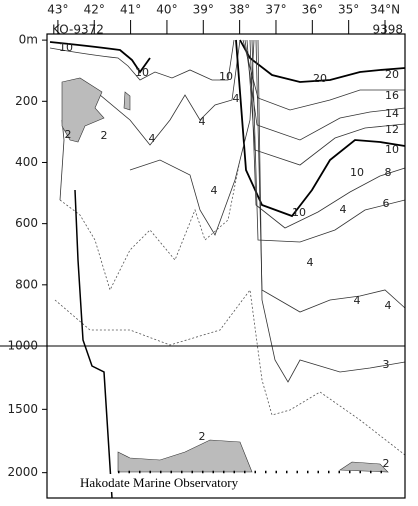 The width and height of the screenshot is (418, 506). What do you see at coordinates (93, 344) in the screenshot?
I see `seabed-line` at bounding box center [93, 344].